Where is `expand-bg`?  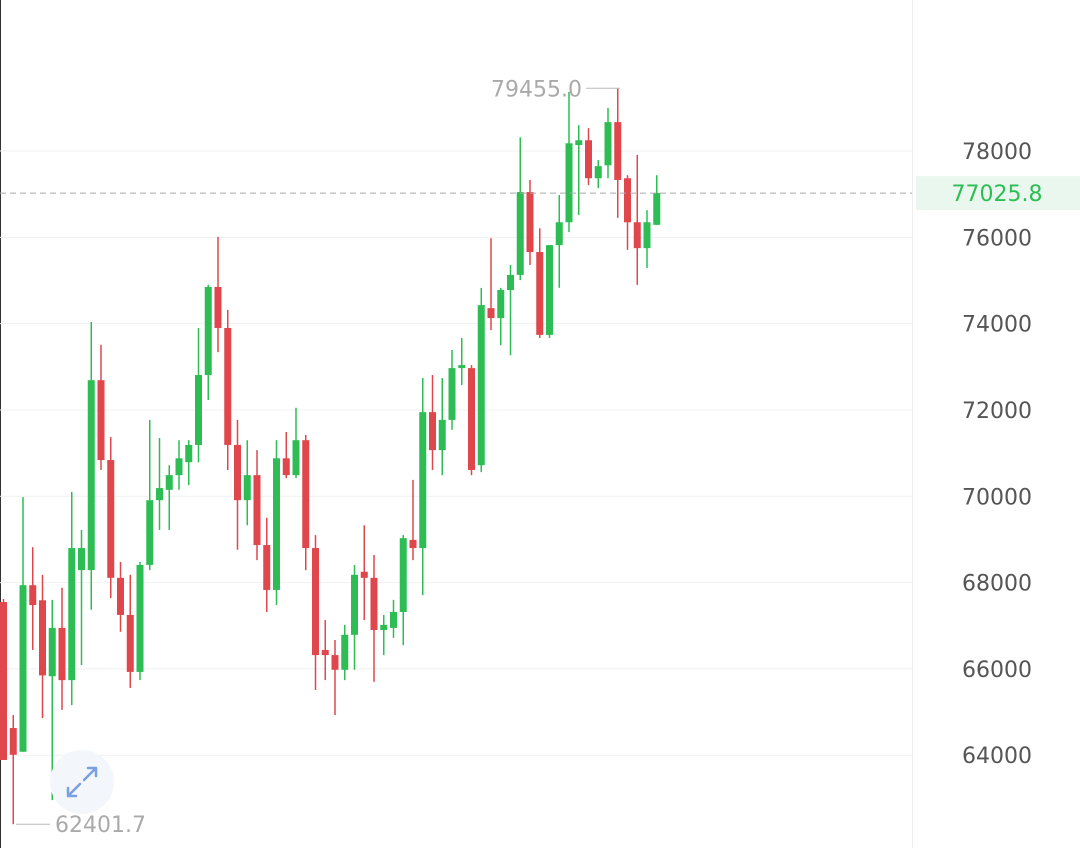 expand-bg is located at coordinates (82, 782).